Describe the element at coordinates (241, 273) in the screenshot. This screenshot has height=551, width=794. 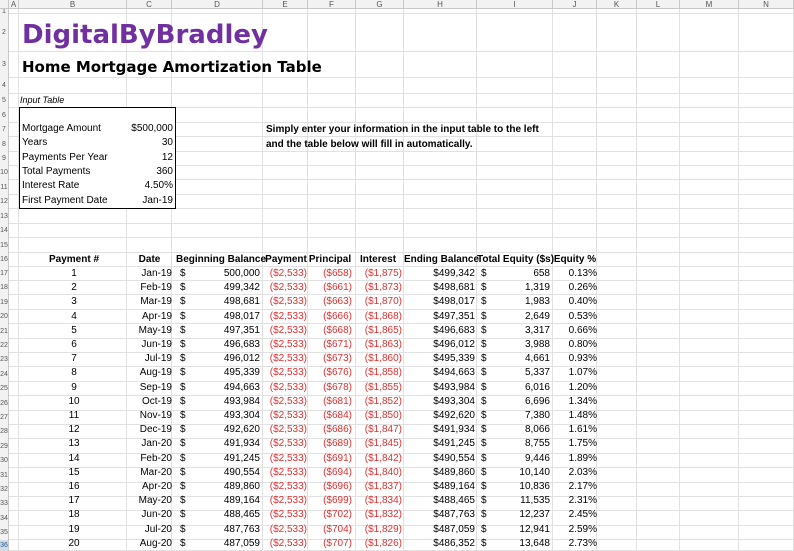
I see `cell-begin: 500,000` at that location.